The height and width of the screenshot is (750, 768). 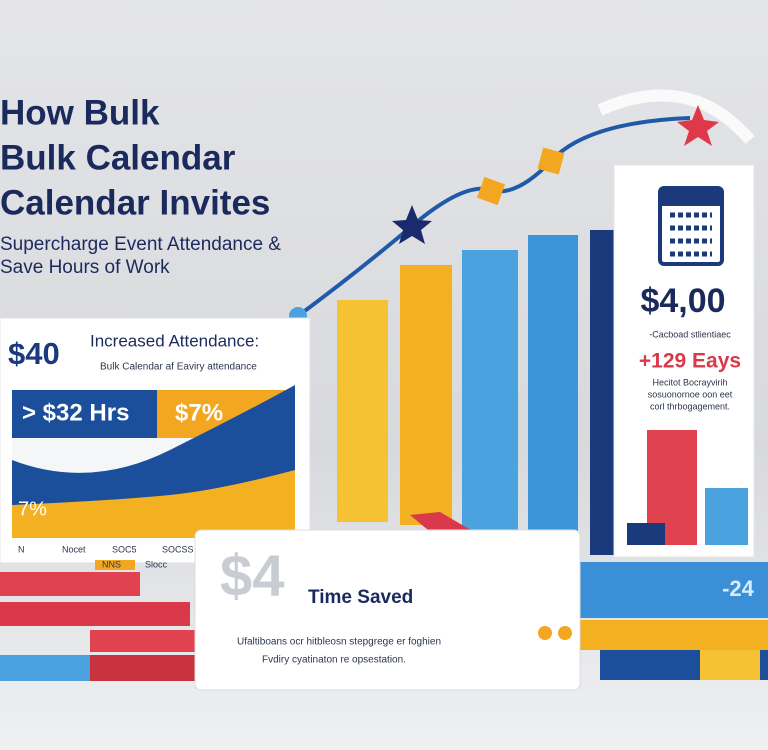 What do you see at coordinates (676, 116) in the screenshot?
I see `arc-decoration` at bounding box center [676, 116].